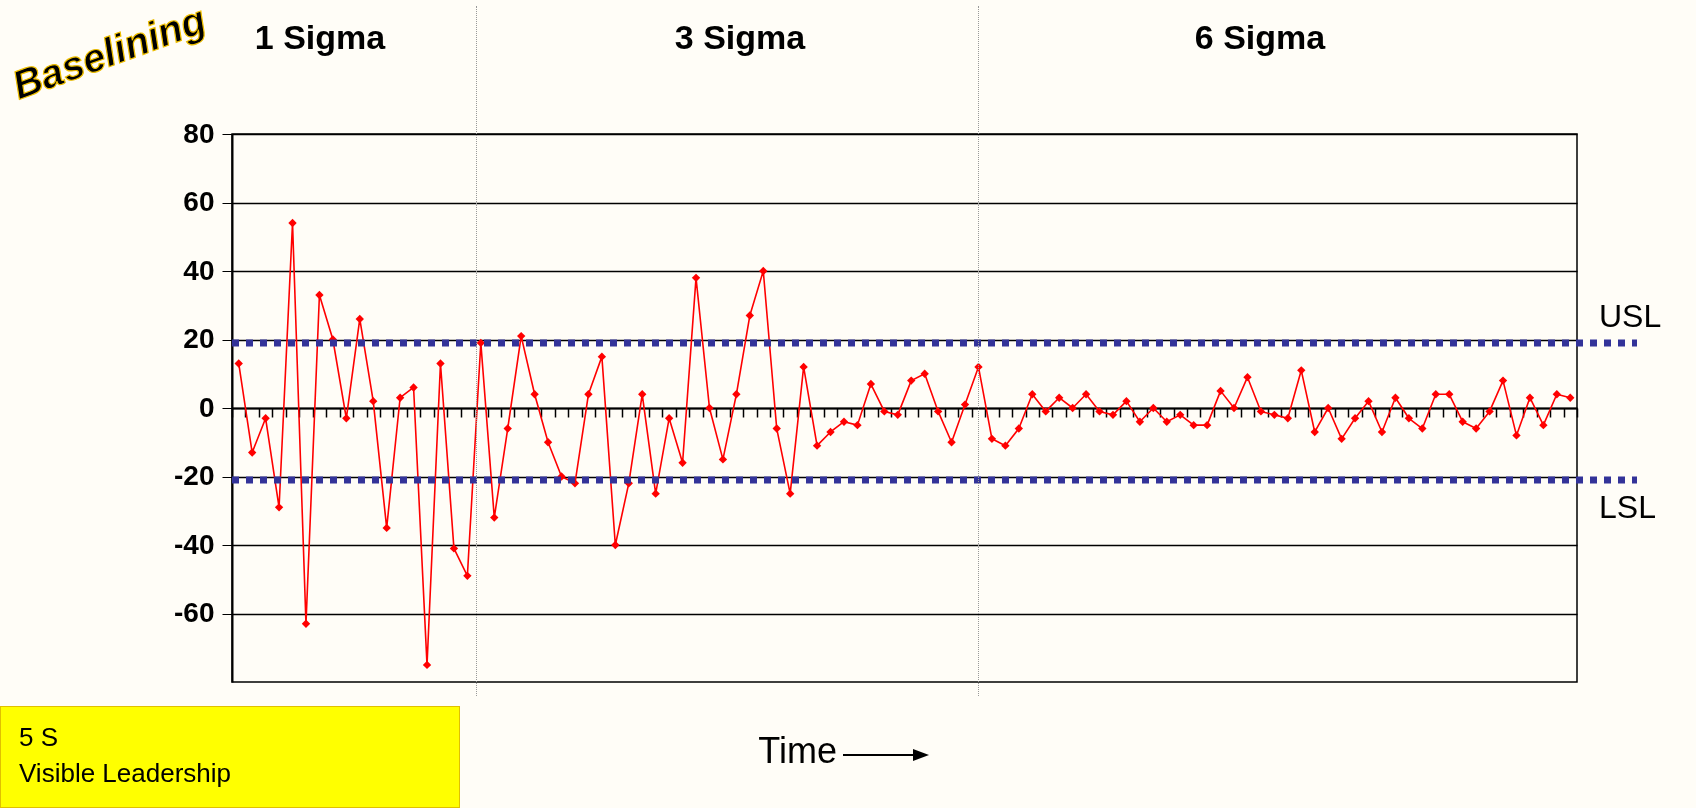 The width and height of the screenshot is (1696, 808). What do you see at coordinates (199, 133) in the screenshot?
I see `y-tick-label: 80` at bounding box center [199, 133].